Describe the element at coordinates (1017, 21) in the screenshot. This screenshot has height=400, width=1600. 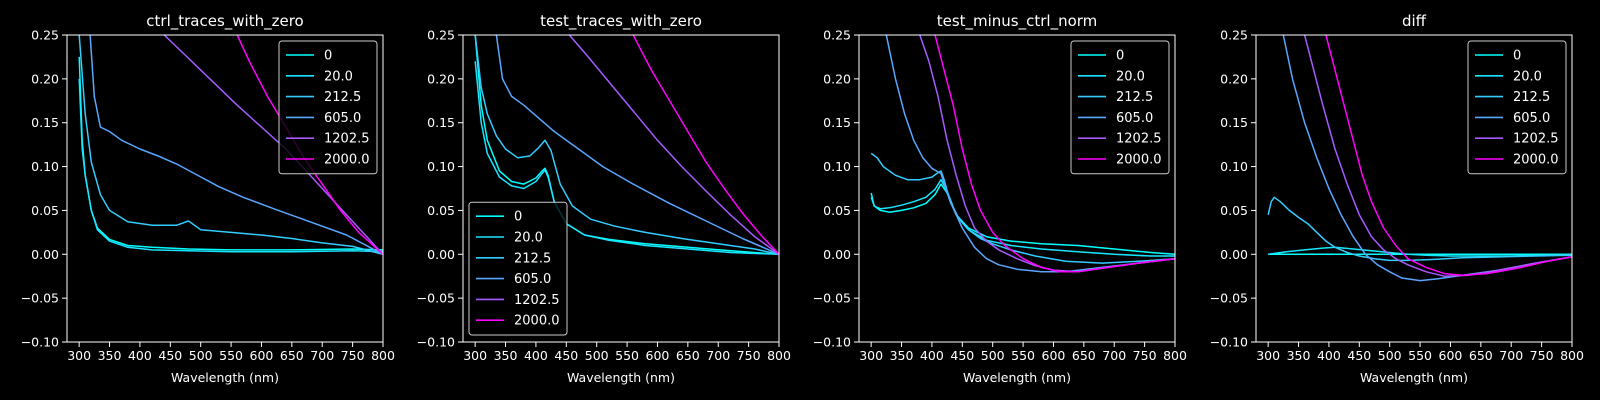
I see `chart-title: test_minus_ctrl_norm` at that location.